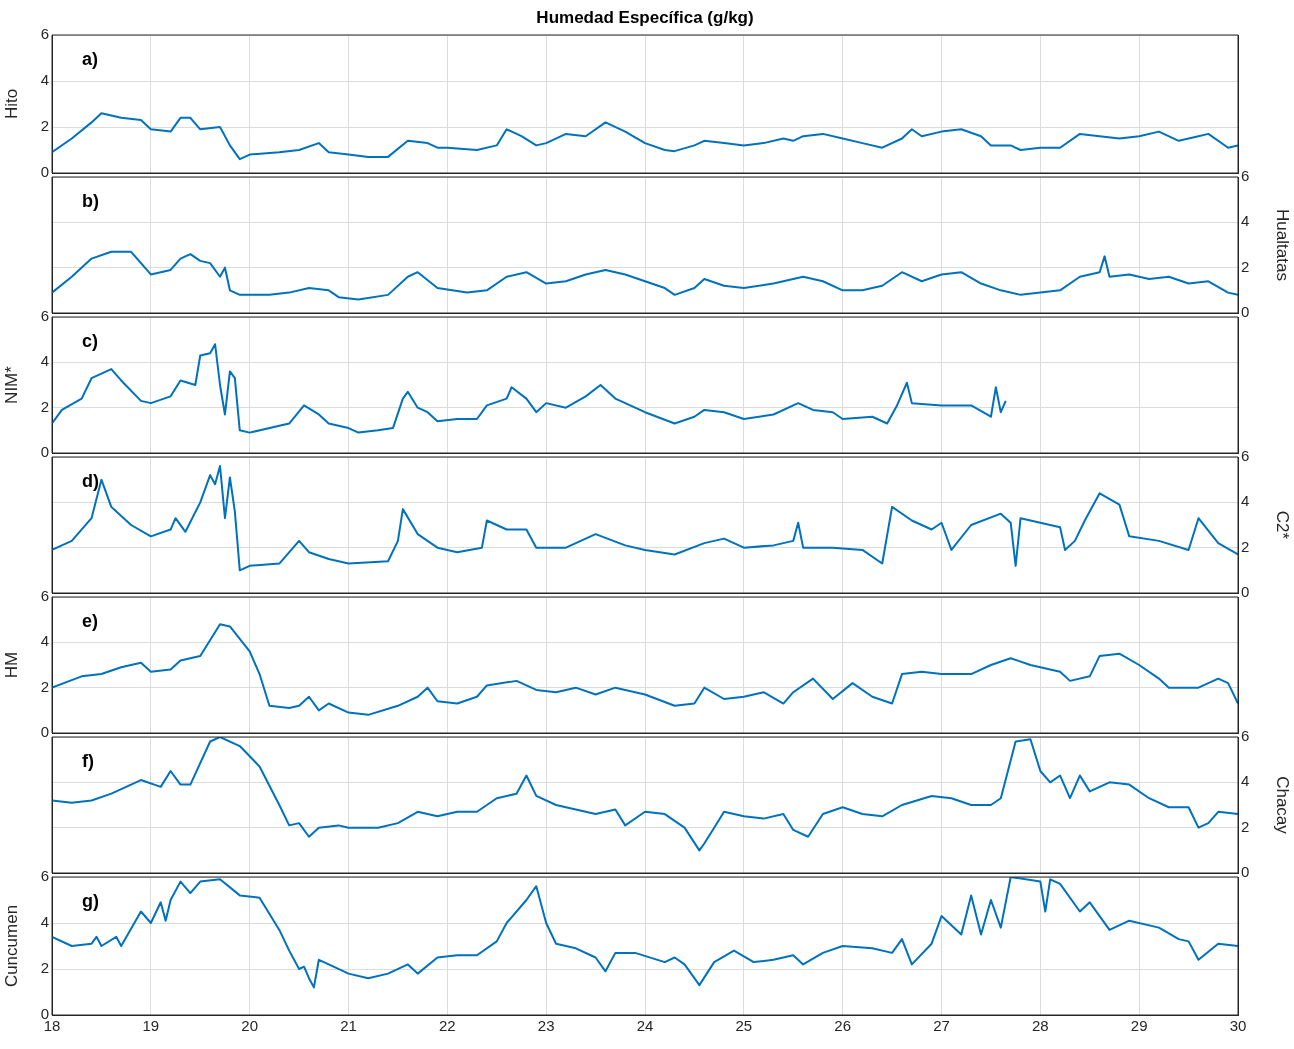 This screenshot has width=1294, height=1049. Describe the element at coordinates (11, 384) in the screenshot. I see `y-axis-title: NIM*` at that location.